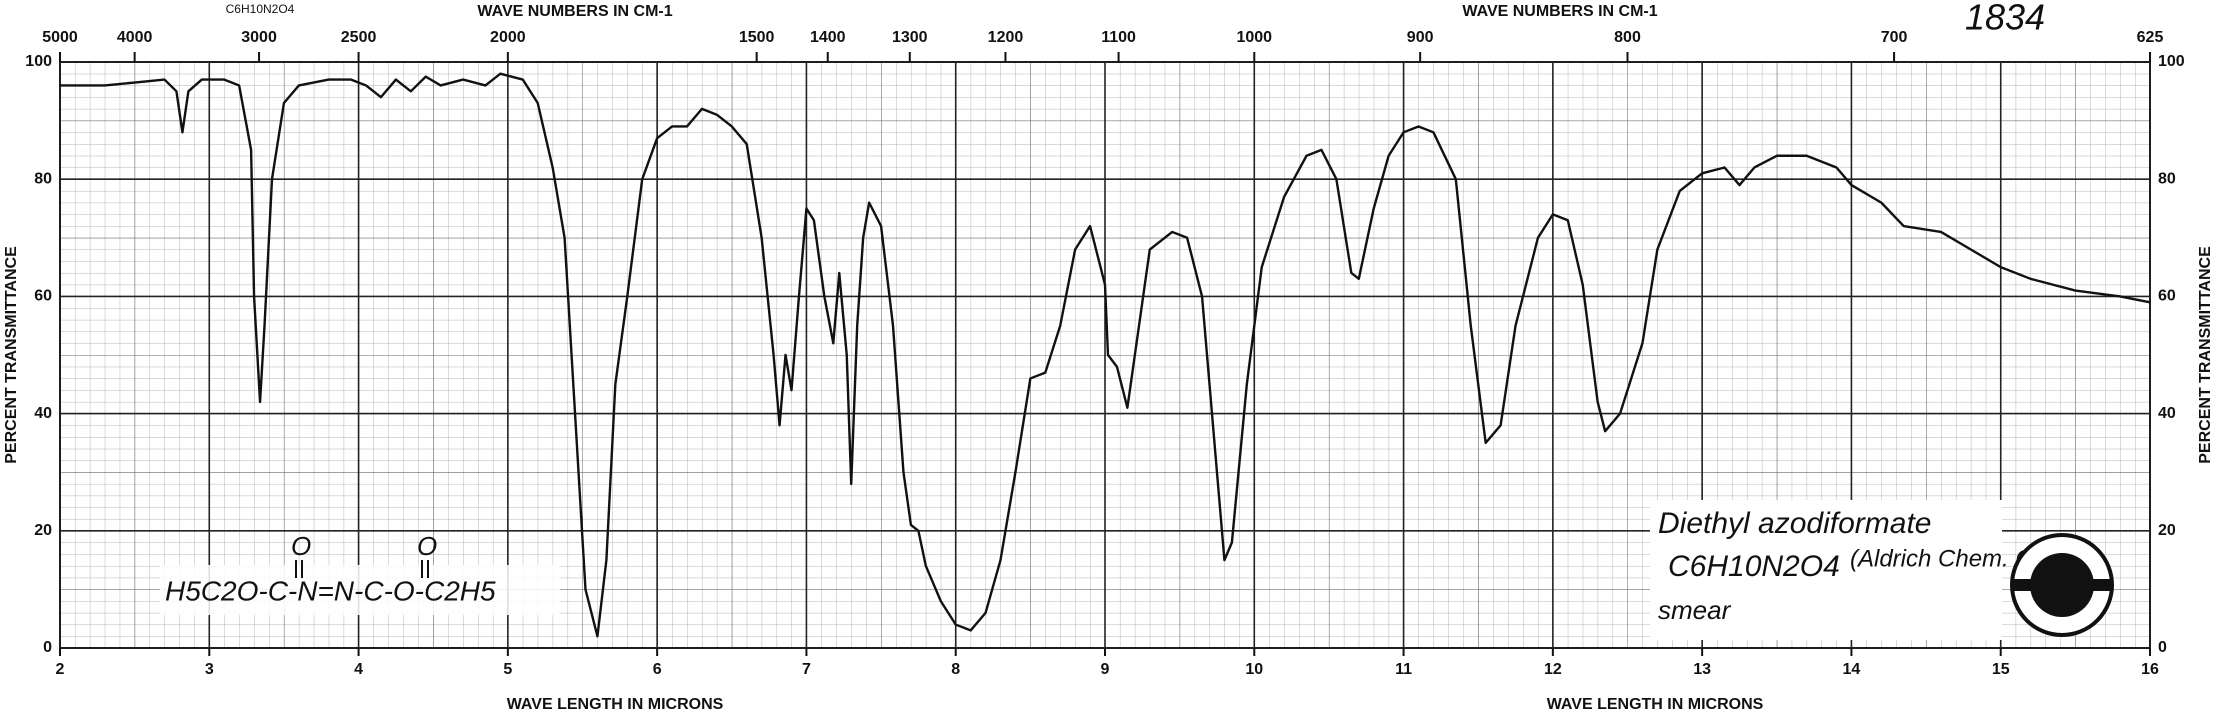  What do you see at coordinates (330, 590) in the screenshot?
I see `structure-formula: H5C2O-C-N=N-C-O-C2H5` at bounding box center [330, 590].